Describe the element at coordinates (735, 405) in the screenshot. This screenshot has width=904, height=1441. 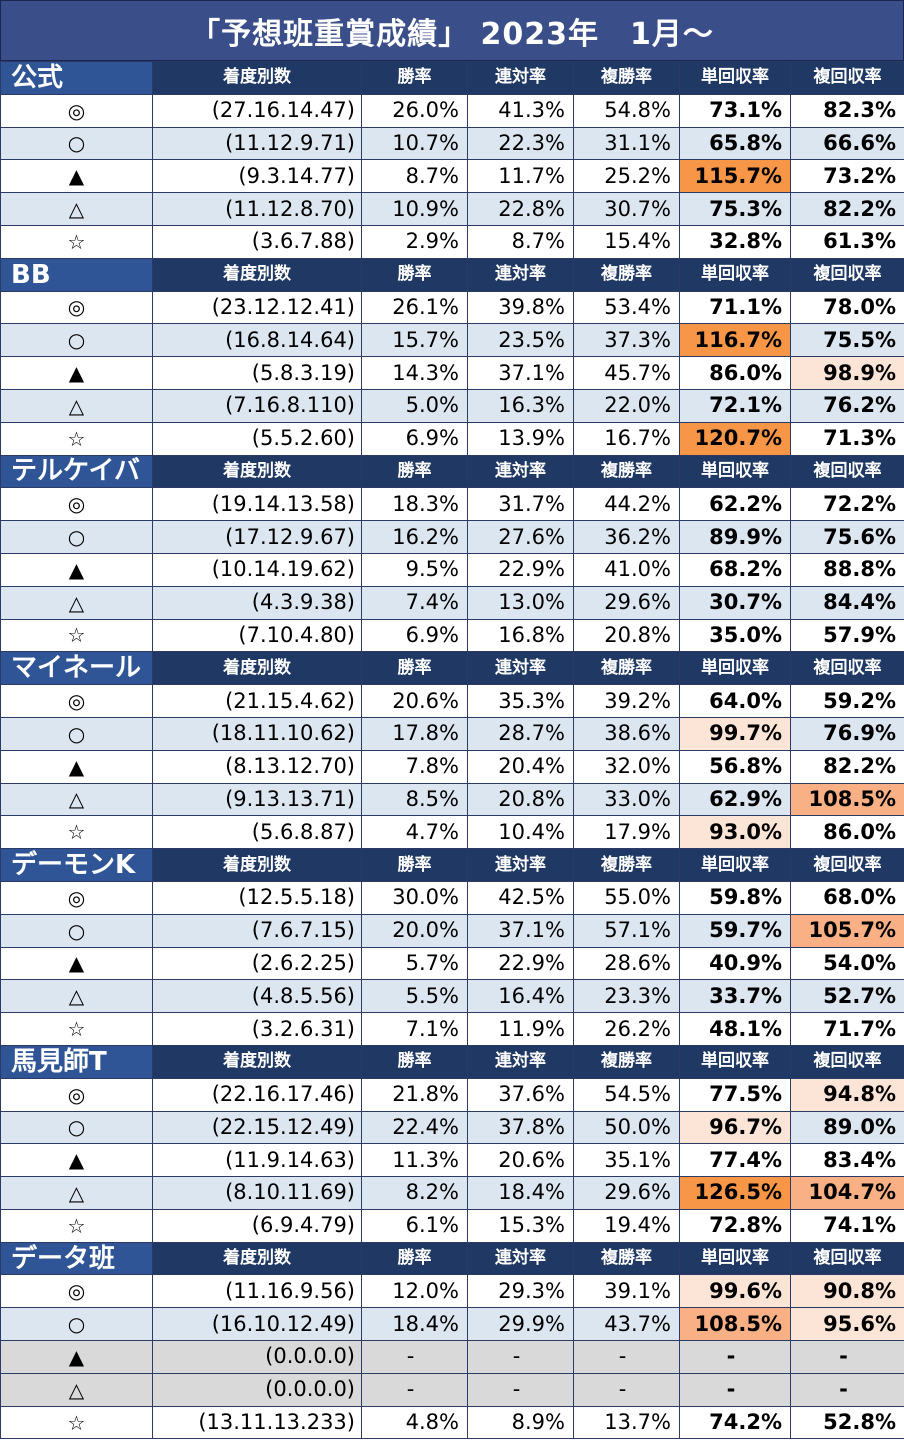
I see `win-return-cell: 72.1%` at that location.